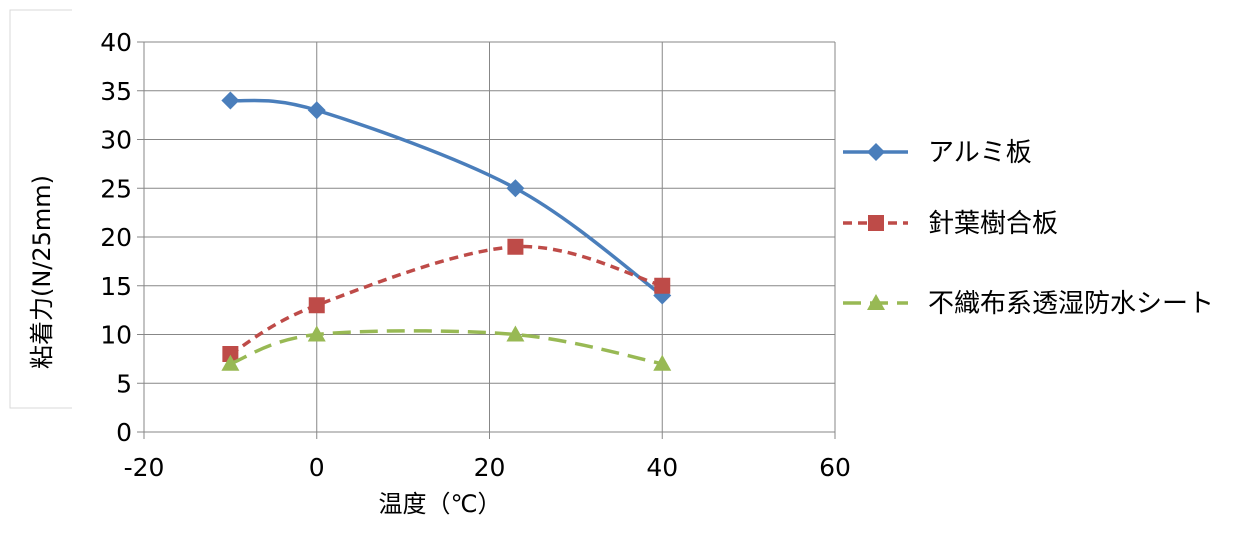 This screenshot has height=534, width=1245. Describe the element at coordinates (116, 286) in the screenshot. I see `y-tick-label: 15` at that location.